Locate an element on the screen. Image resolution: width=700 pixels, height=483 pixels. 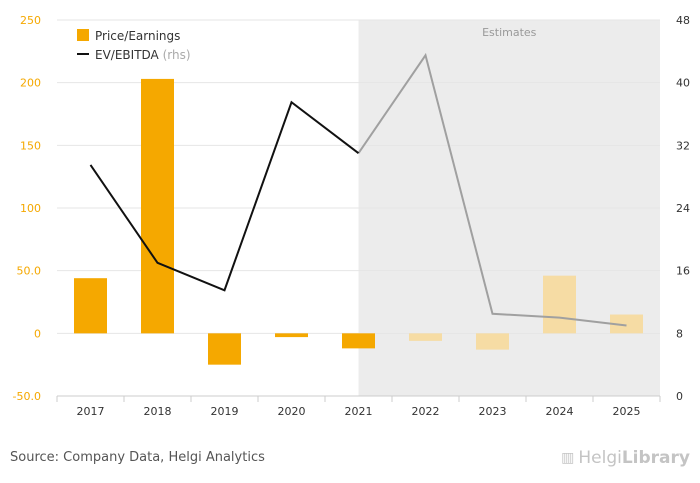
x-tick-label: 2017 is located at coordinates (91, 411).